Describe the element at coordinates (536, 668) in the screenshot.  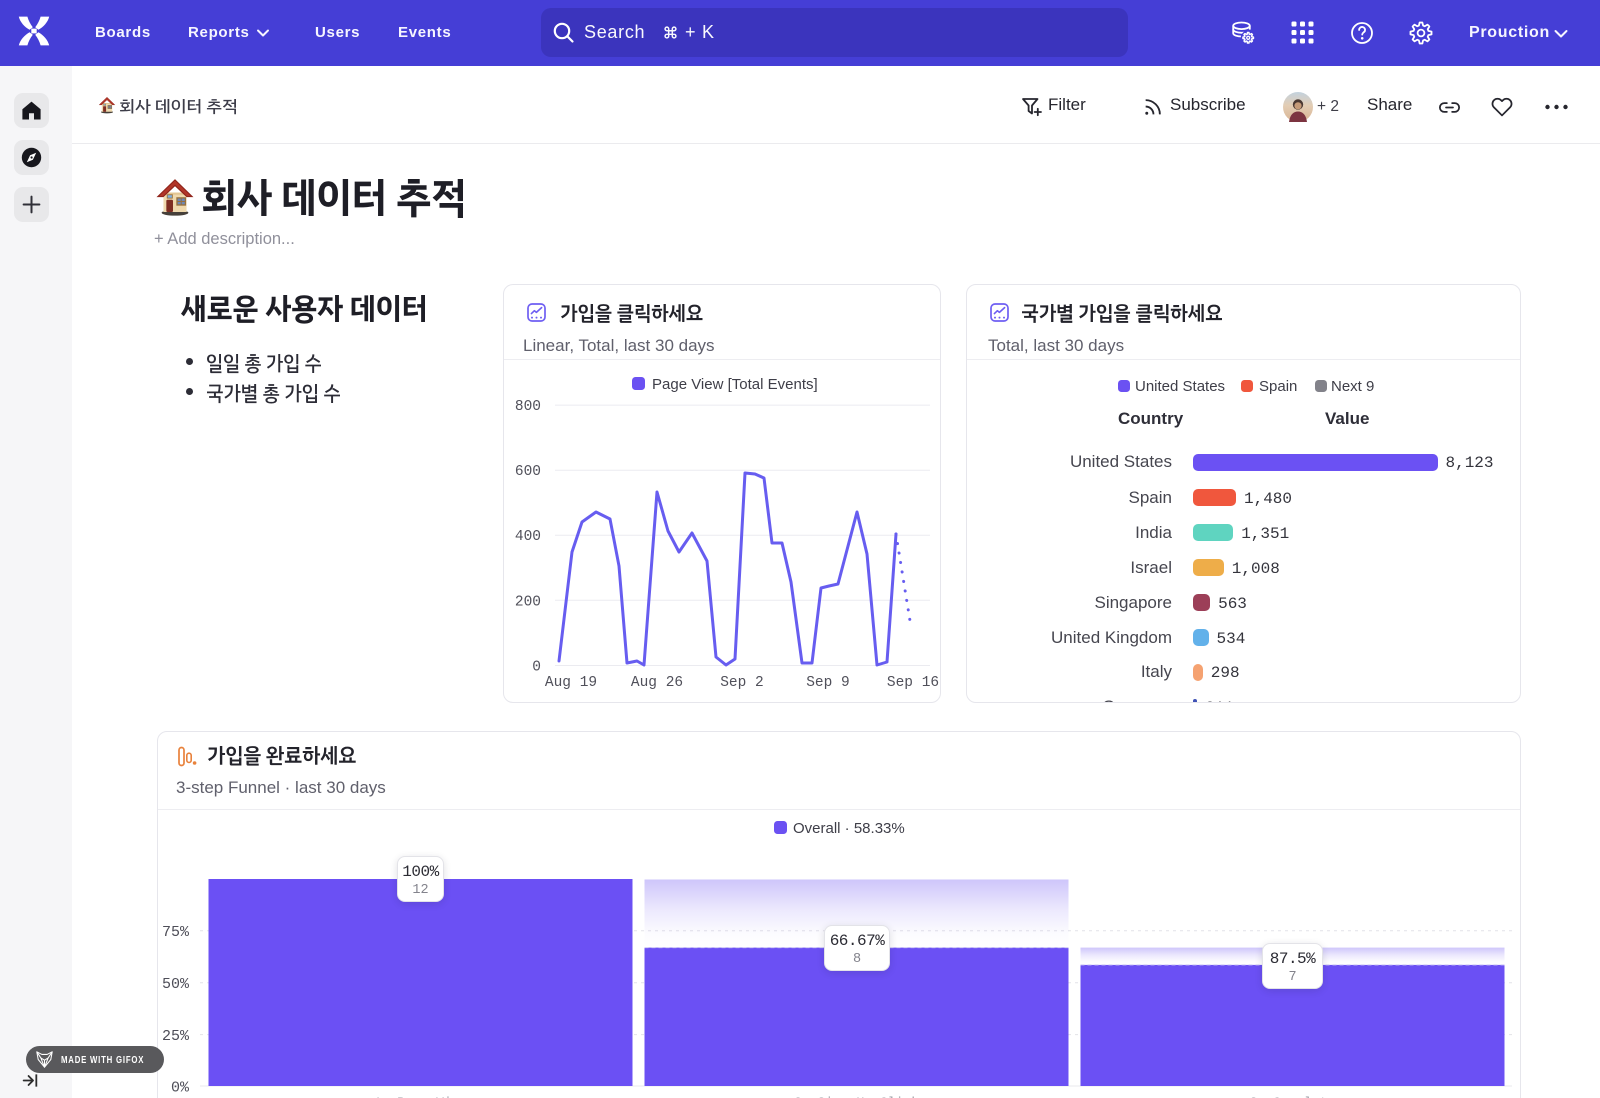
I see `svg-text: 0` at that location.